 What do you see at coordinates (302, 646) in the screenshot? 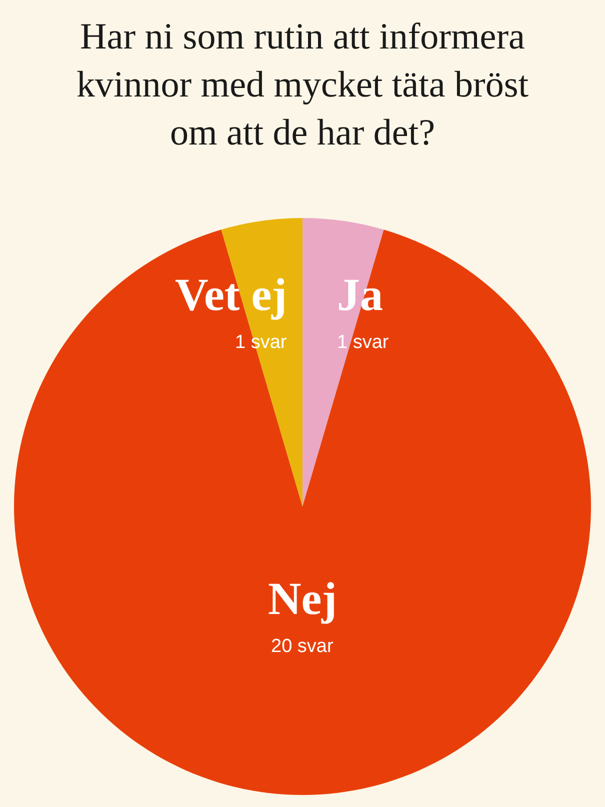
I see `data-label: 20 svar` at bounding box center [302, 646].